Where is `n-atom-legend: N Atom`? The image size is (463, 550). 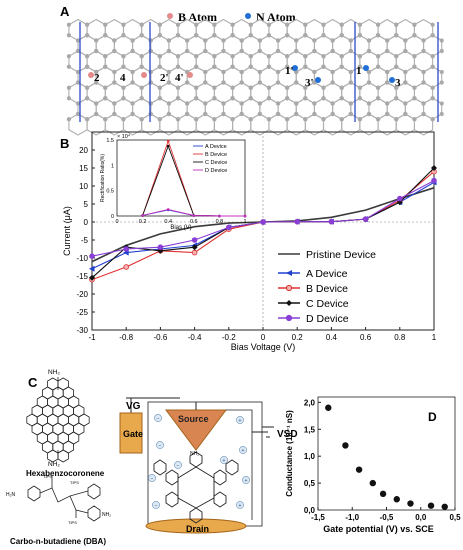
n-atom-legend: N Atom is located at coordinates (276, 17).